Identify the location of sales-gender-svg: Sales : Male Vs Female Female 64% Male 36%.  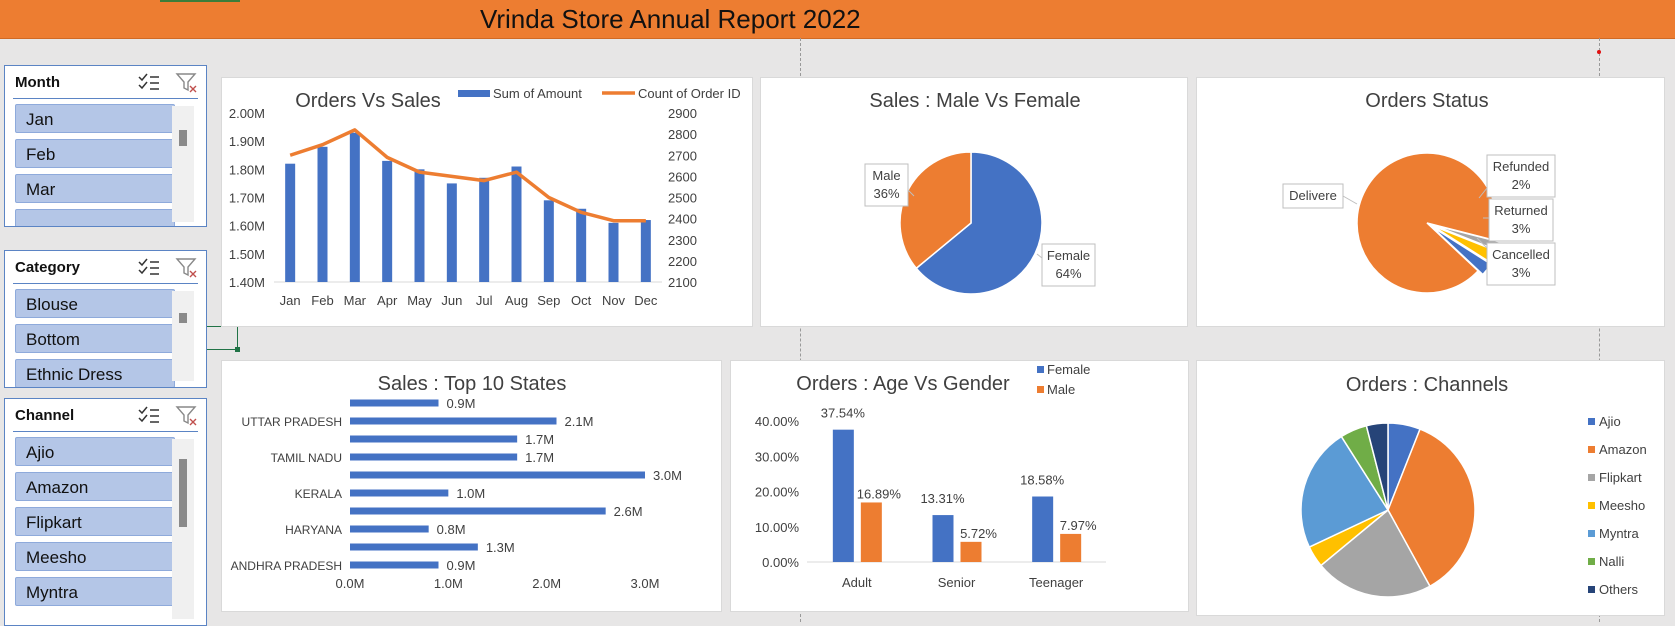
(980, 192).